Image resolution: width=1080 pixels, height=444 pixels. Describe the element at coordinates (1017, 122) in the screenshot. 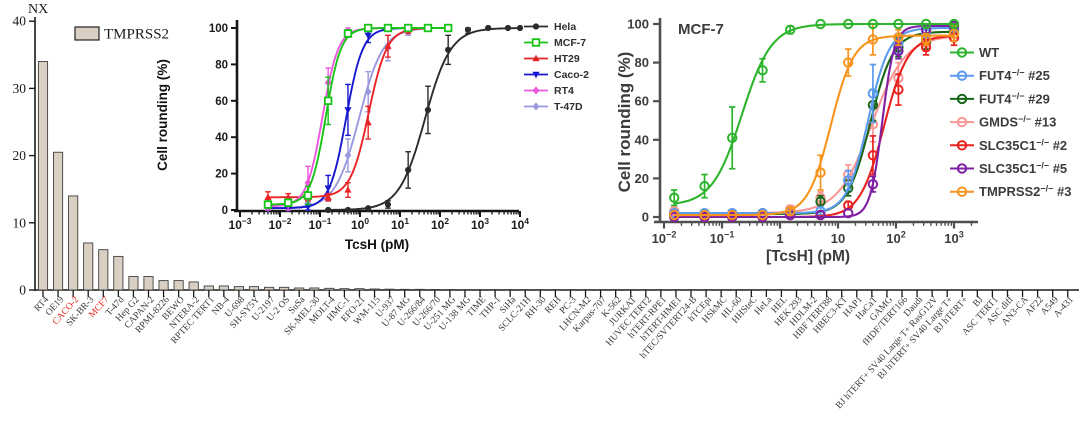

I see `svg-text: GMDS−/− #13` at that location.